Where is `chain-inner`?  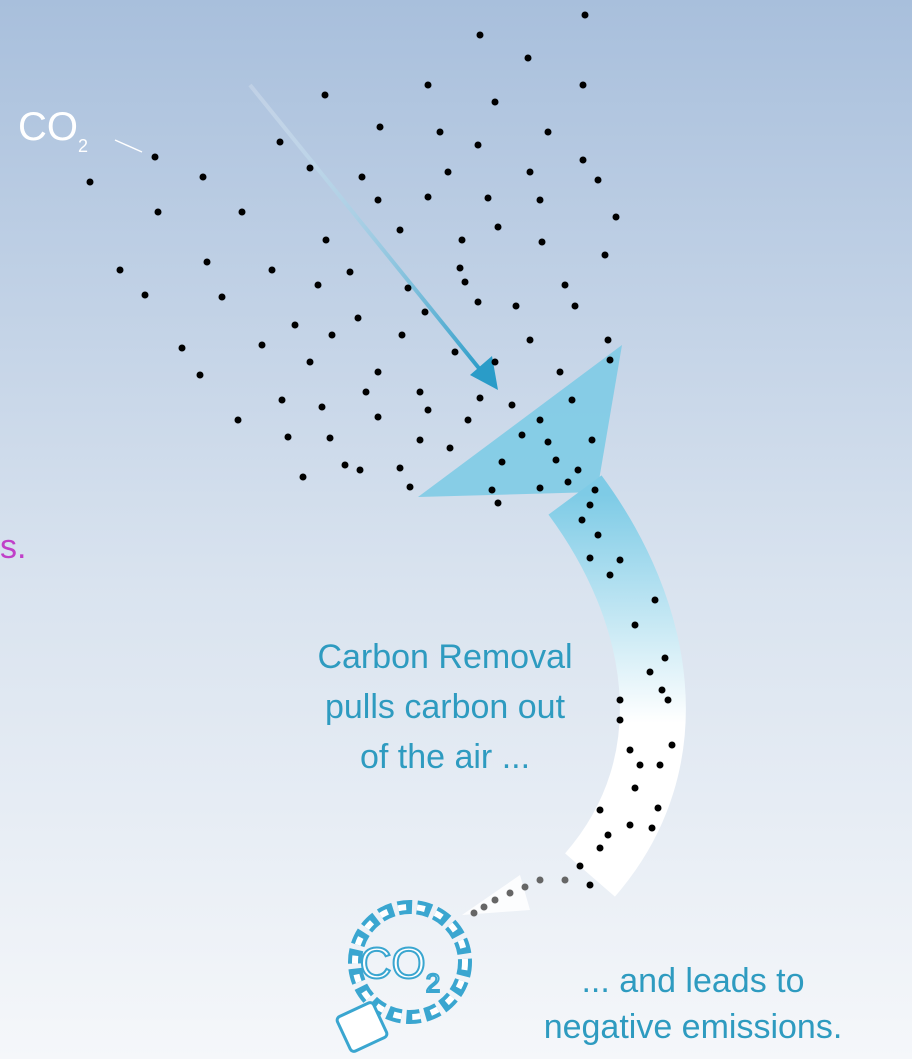
chain-inner is located at coordinates (410, 962).